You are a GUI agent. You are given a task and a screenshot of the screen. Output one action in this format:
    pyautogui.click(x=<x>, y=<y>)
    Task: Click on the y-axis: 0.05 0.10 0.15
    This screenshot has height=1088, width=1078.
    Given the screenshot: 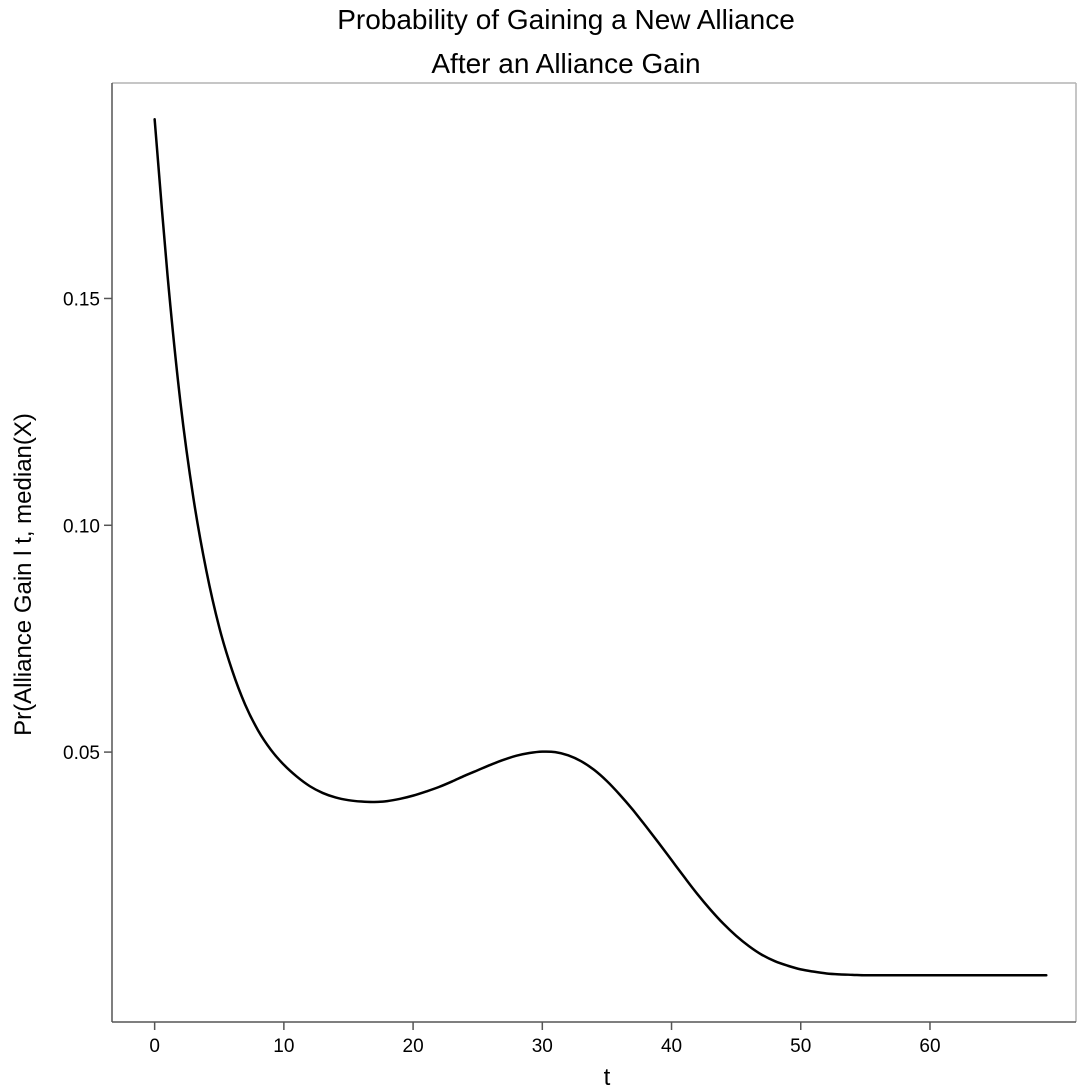 What is the action you would take?
    pyautogui.click(x=87, y=526)
    